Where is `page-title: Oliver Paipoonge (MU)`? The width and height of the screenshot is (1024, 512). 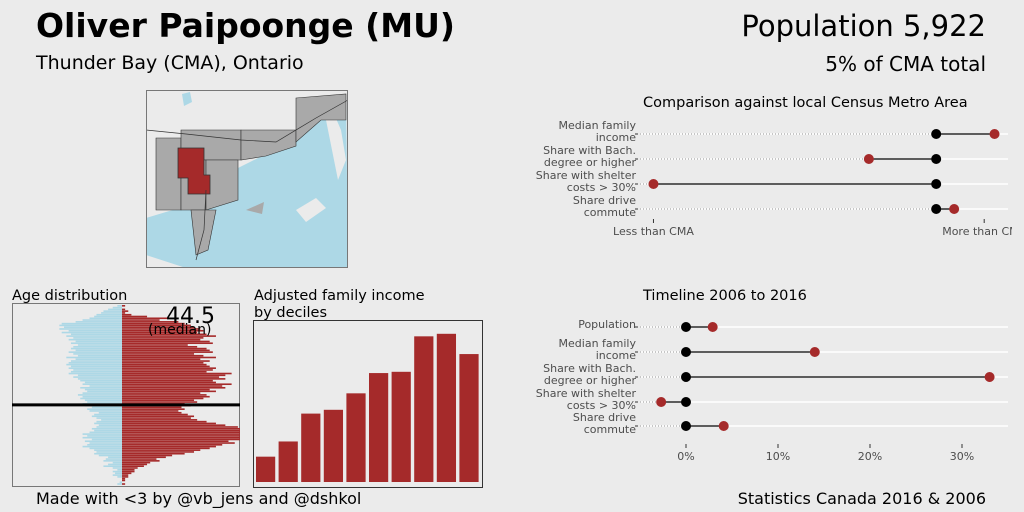
page-title: Oliver Paipoonge (MU) is located at coordinates (245, 25).